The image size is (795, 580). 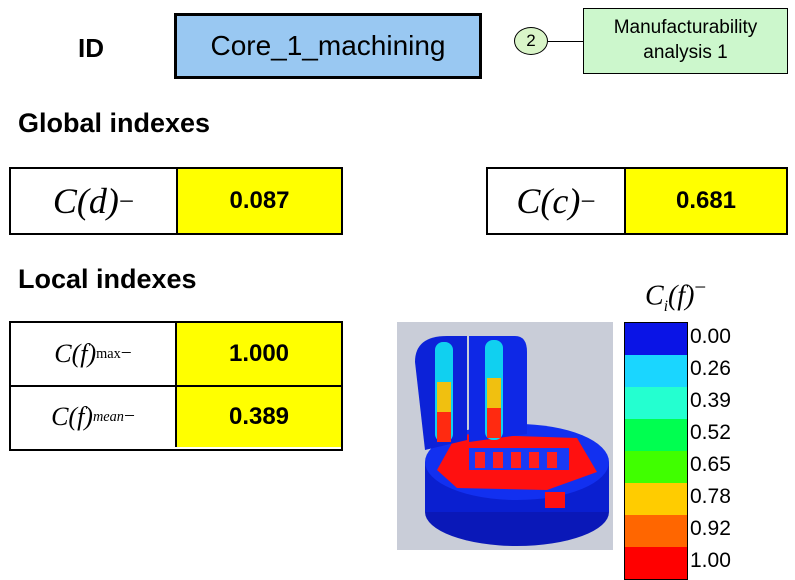 What do you see at coordinates (114, 123) in the screenshot?
I see `global-indexes-title: Global indexes` at bounding box center [114, 123].